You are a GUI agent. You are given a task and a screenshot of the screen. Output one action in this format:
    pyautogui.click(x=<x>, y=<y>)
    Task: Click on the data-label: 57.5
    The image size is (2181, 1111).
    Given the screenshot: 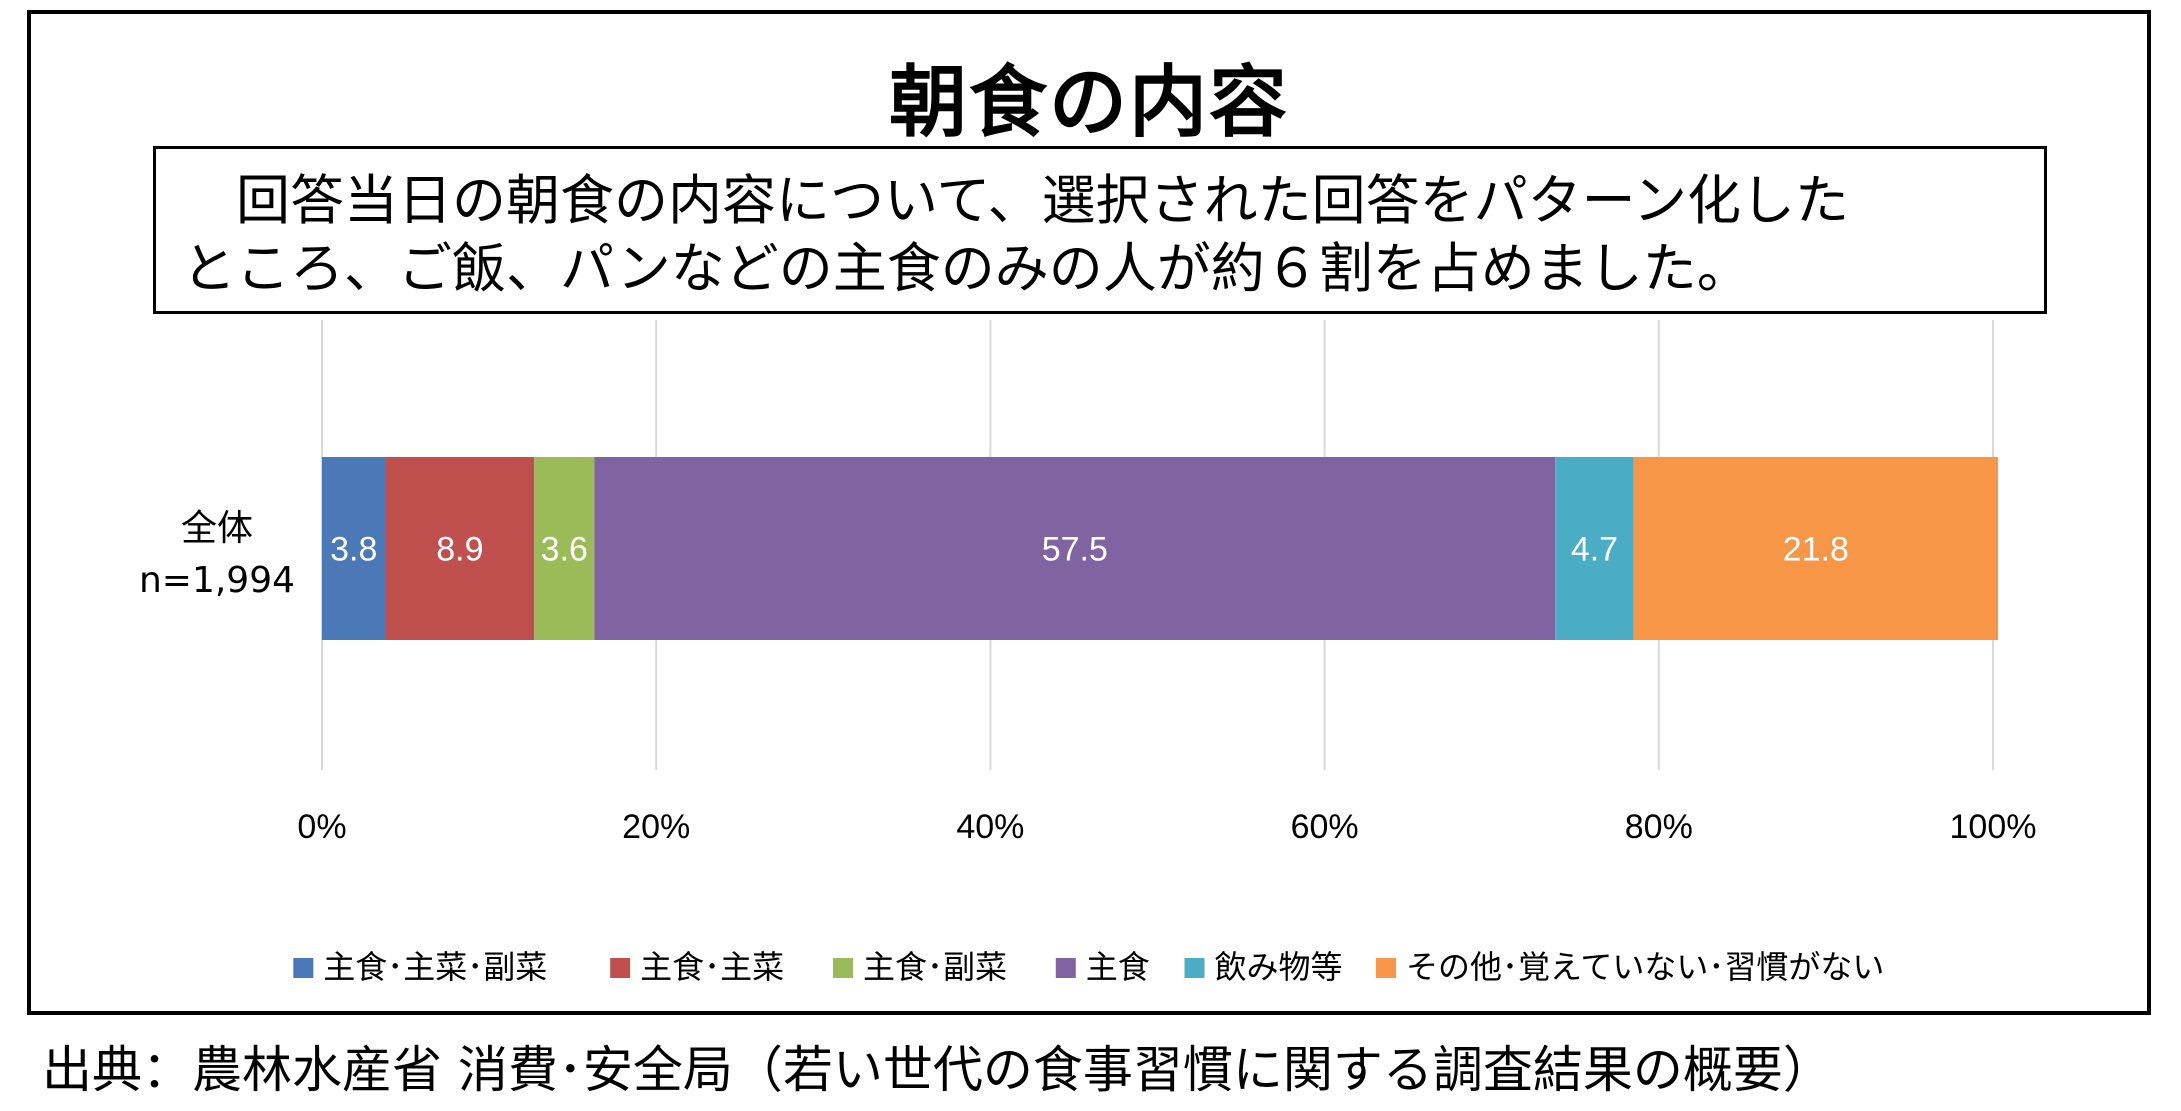 What is the action you would take?
    pyautogui.click(x=1075, y=550)
    